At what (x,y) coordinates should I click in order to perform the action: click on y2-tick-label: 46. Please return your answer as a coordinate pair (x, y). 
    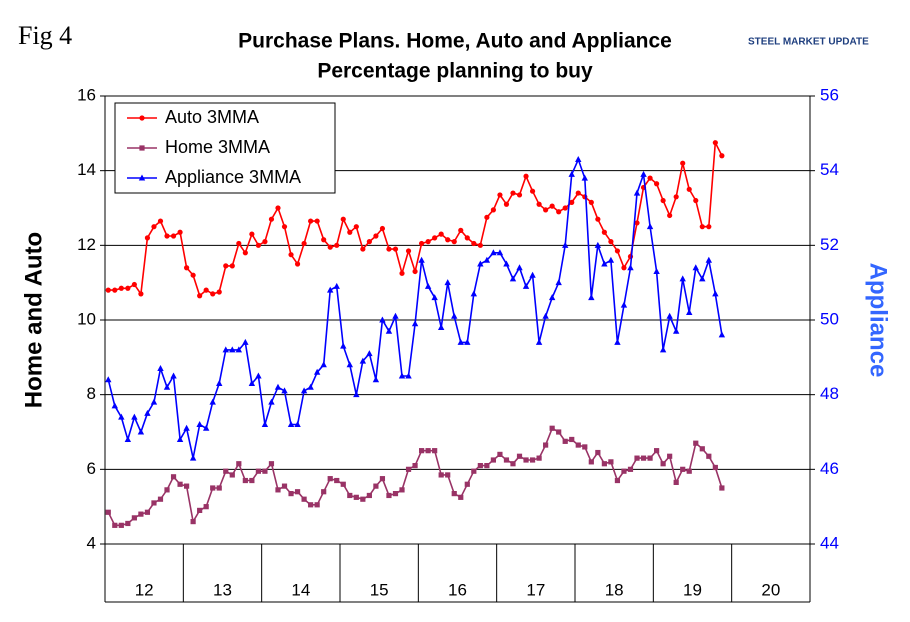
    Looking at the image, I should click on (829, 468).